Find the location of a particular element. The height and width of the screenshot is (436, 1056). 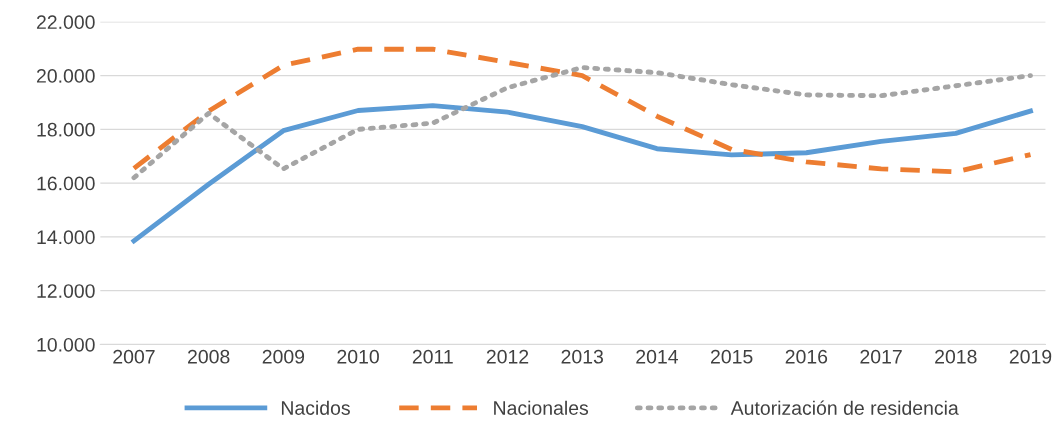

legend-label: Nacionales is located at coordinates (541, 407).